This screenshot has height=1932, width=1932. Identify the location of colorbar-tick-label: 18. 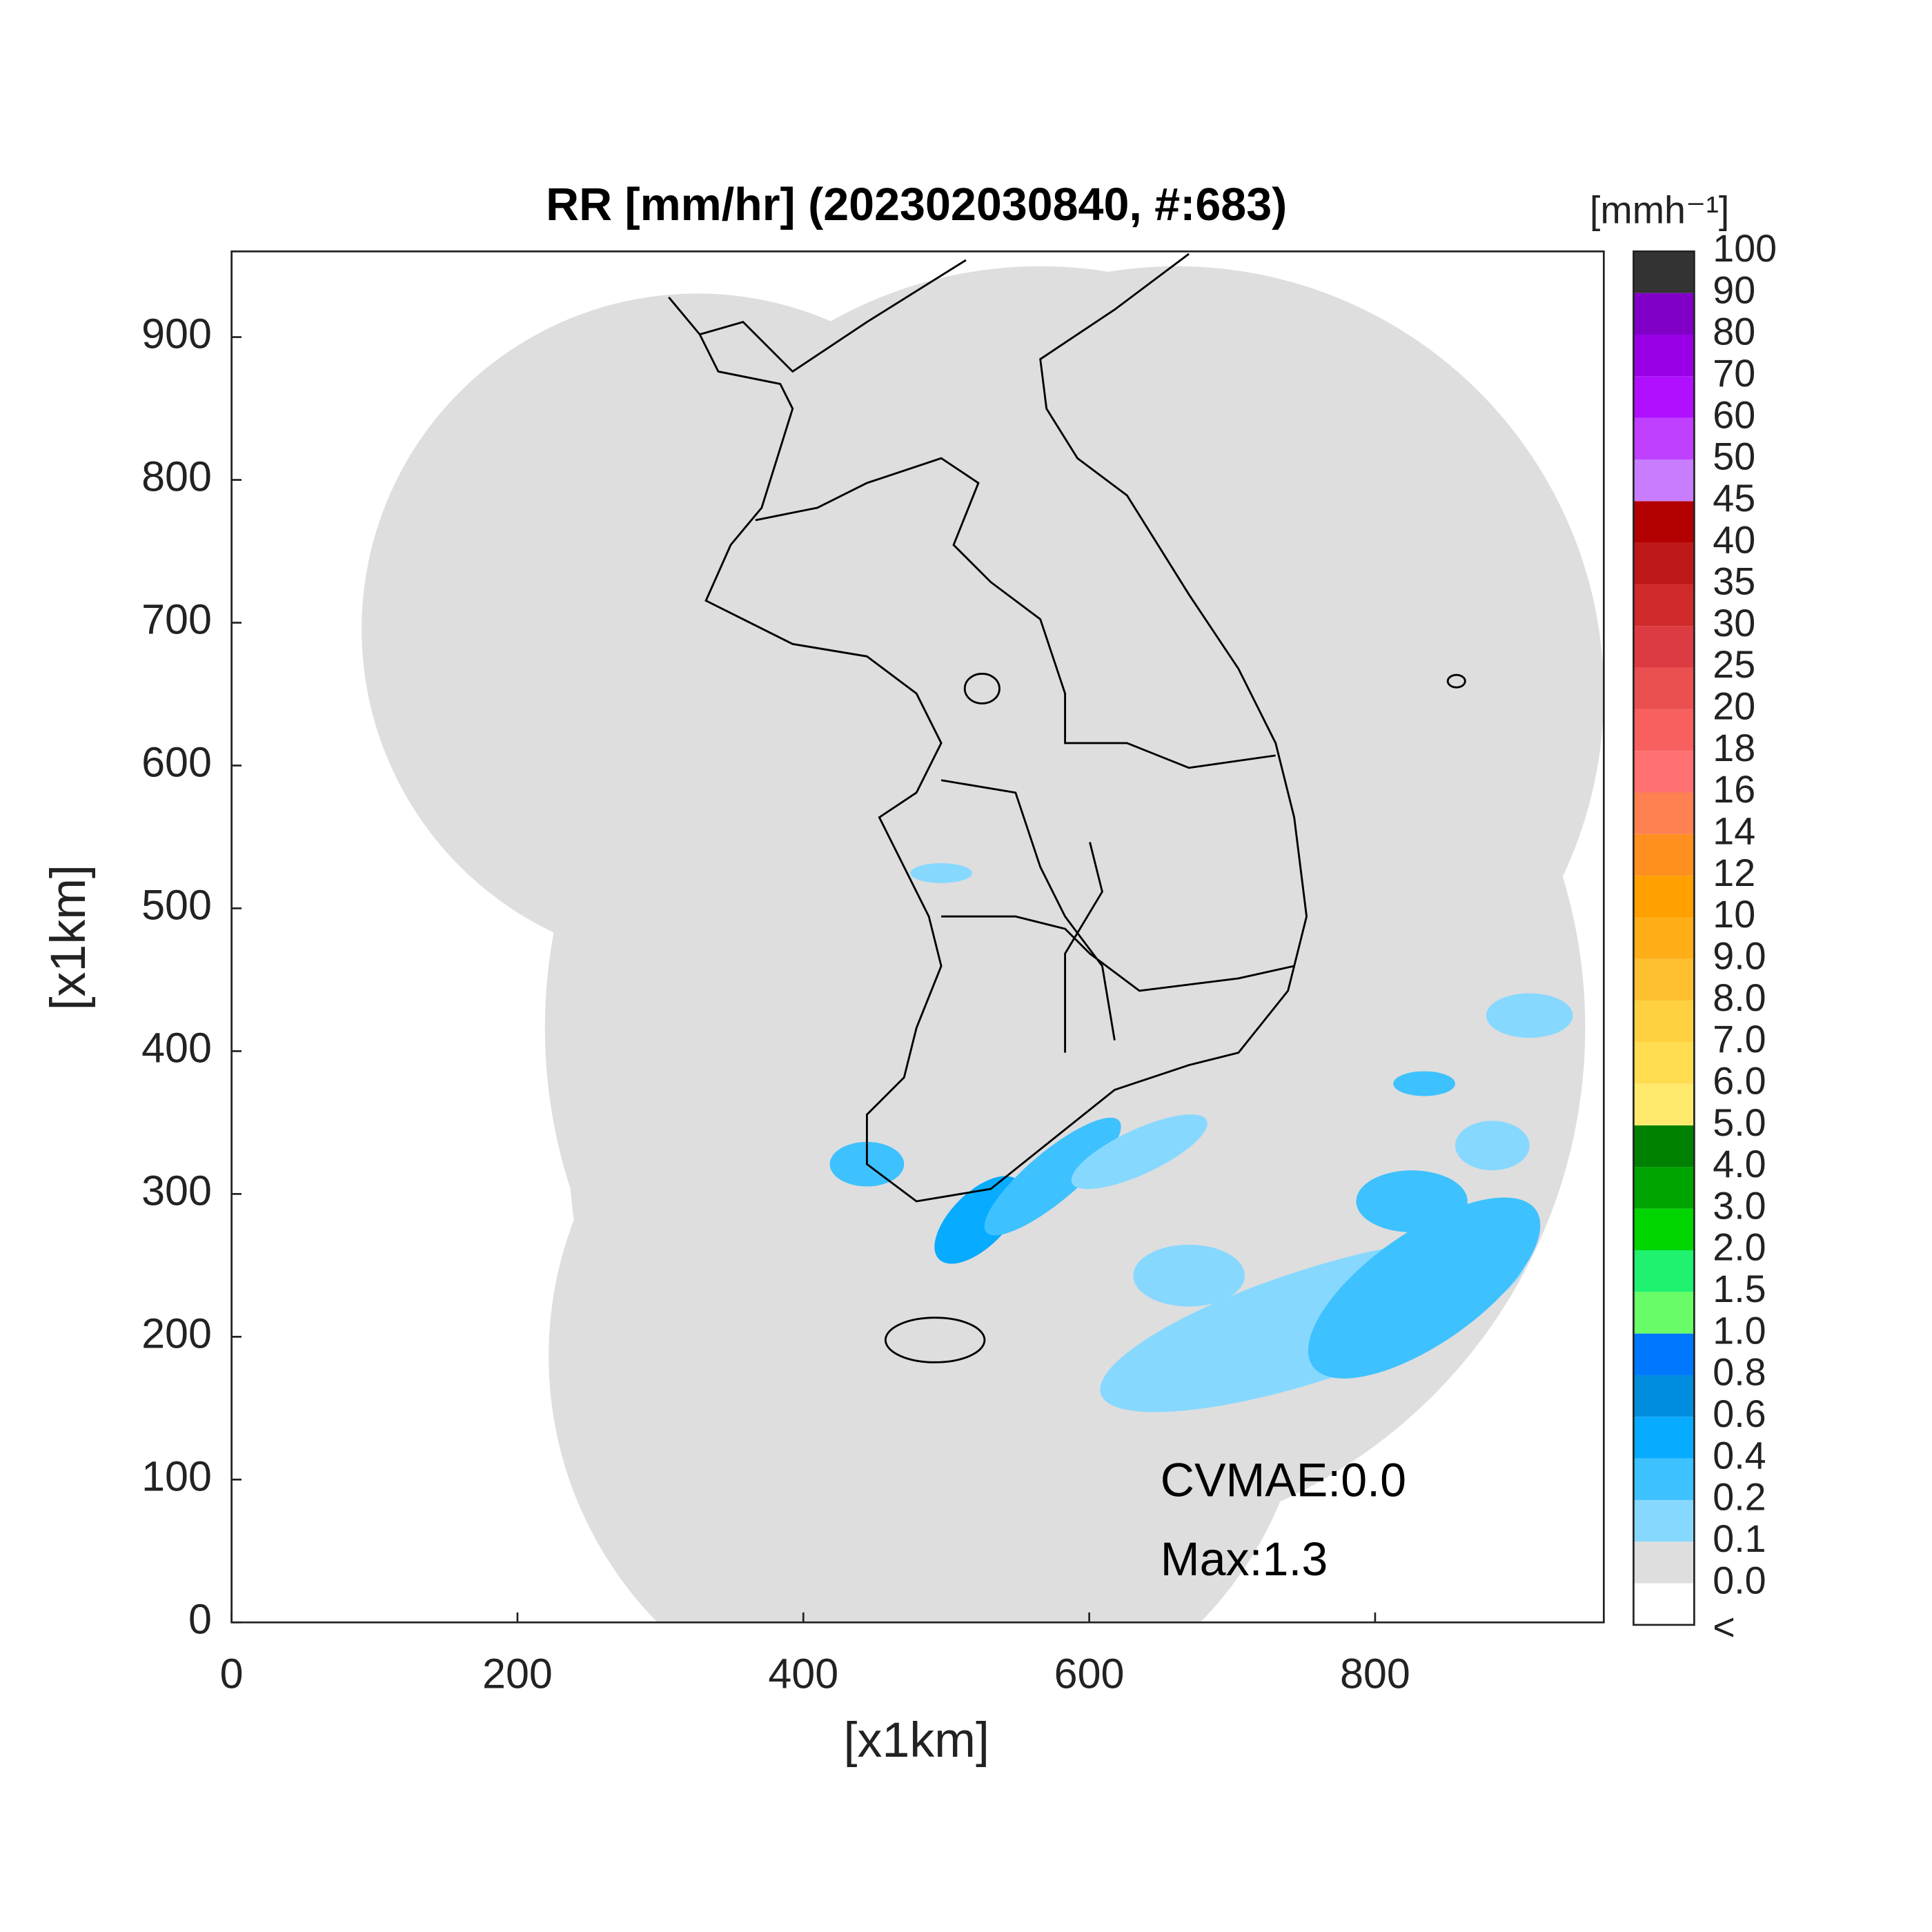
(1734, 748).